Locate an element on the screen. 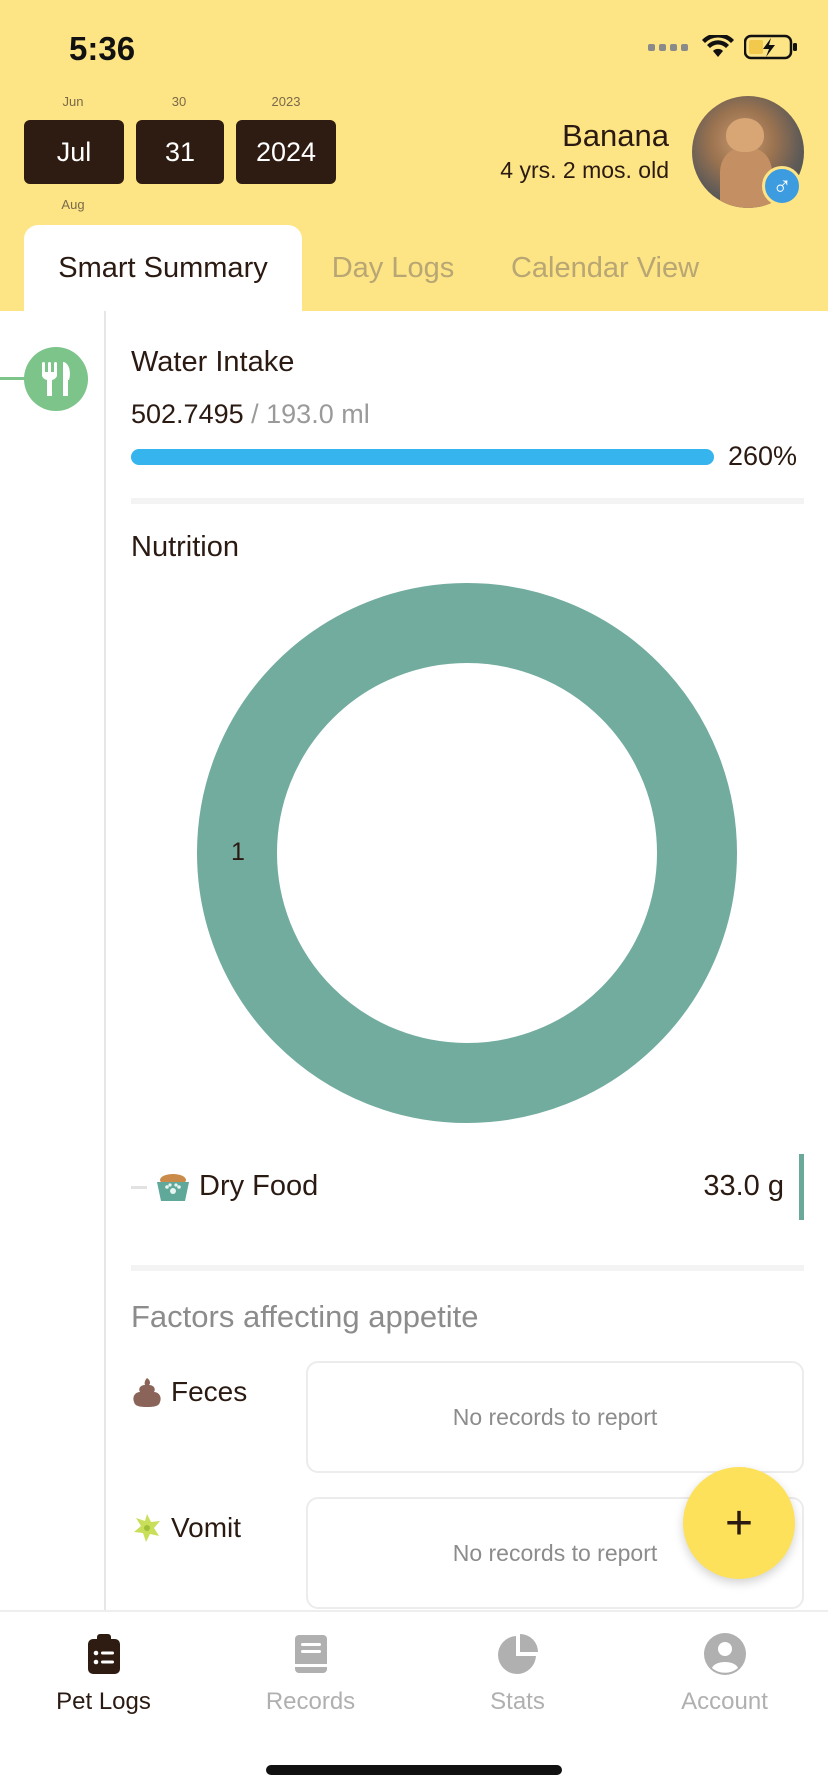  nav-stats: Stats is located at coordinates (517, 1673).